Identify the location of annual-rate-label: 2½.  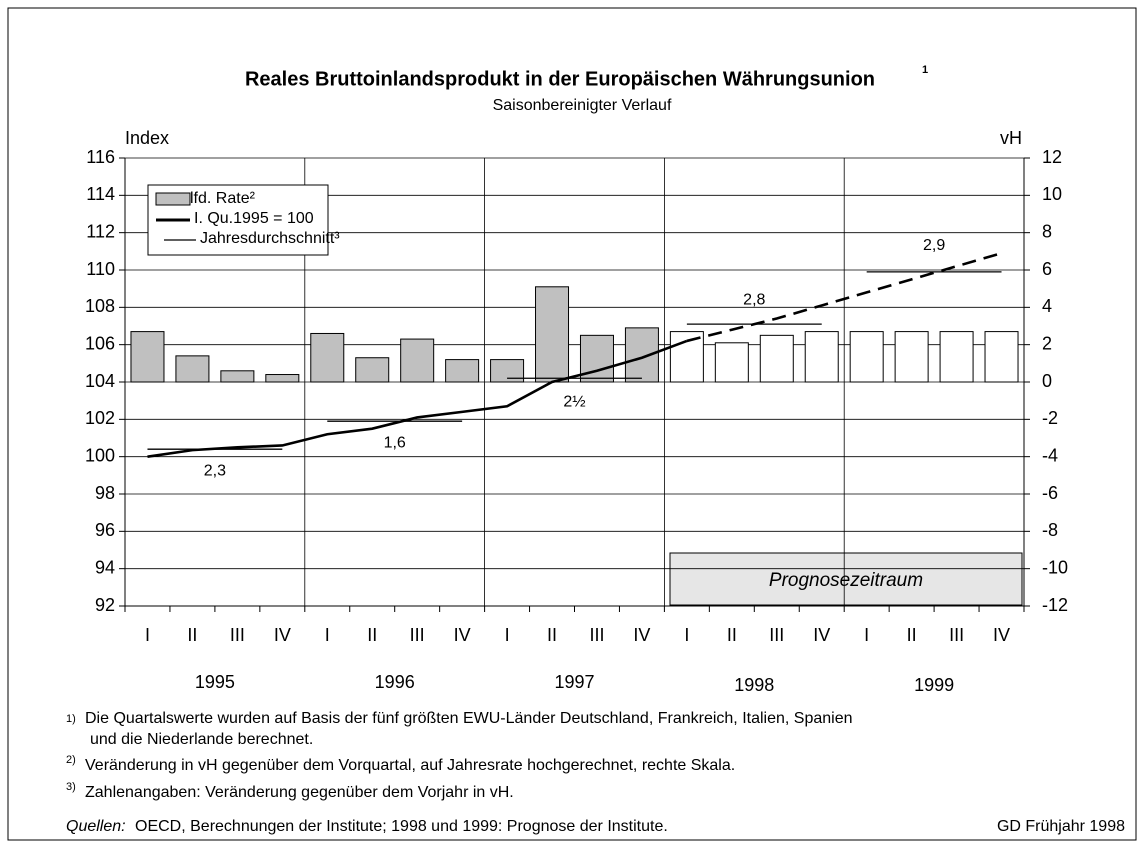
(574, 401).